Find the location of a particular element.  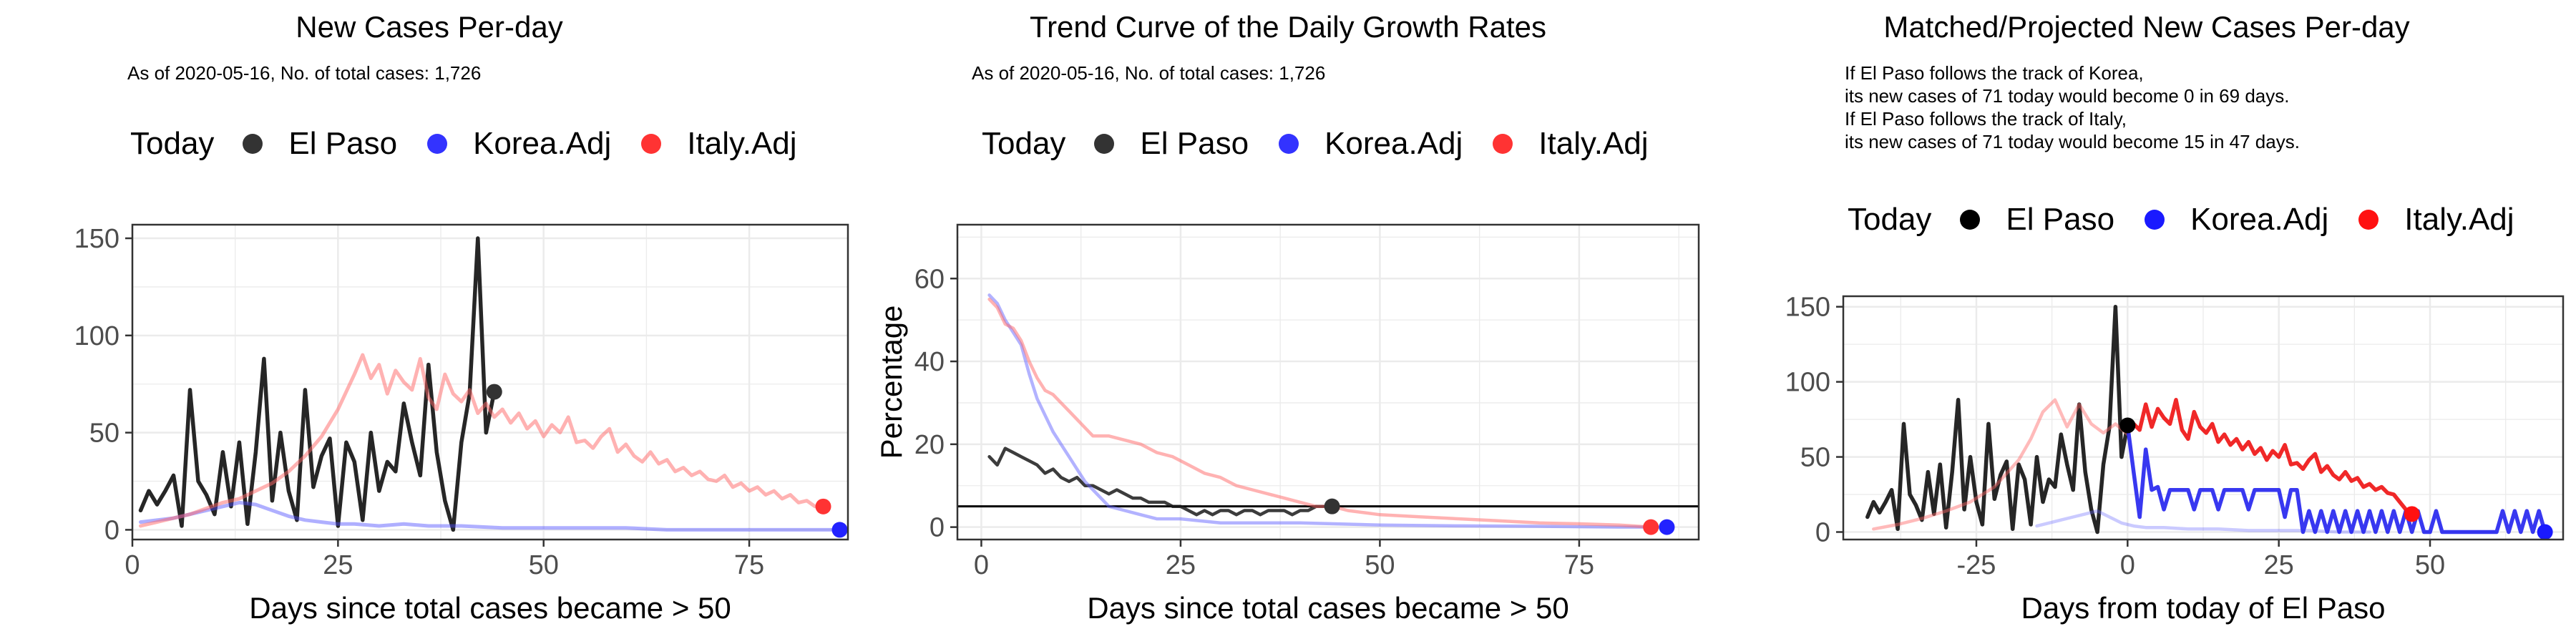

y-axis-label: Percentage is located at coordinates (891, 382).